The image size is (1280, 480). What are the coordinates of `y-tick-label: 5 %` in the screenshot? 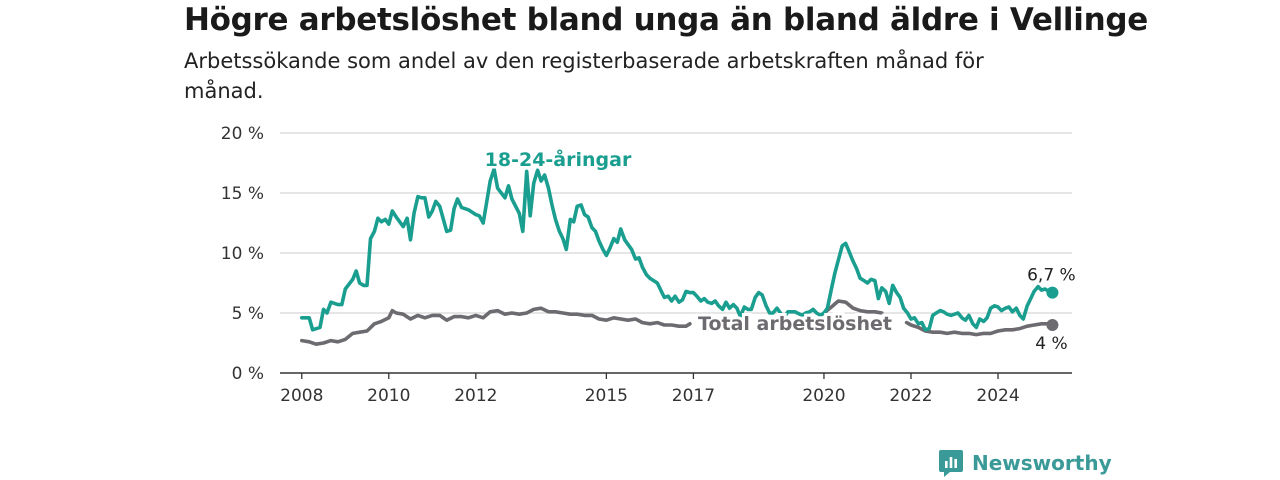 It's located at (248, 314).